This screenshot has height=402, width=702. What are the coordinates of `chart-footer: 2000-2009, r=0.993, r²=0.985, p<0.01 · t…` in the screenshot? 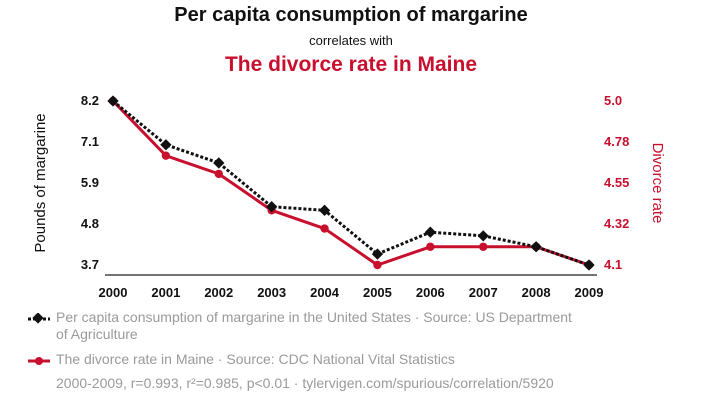 It's located at (305, 383).